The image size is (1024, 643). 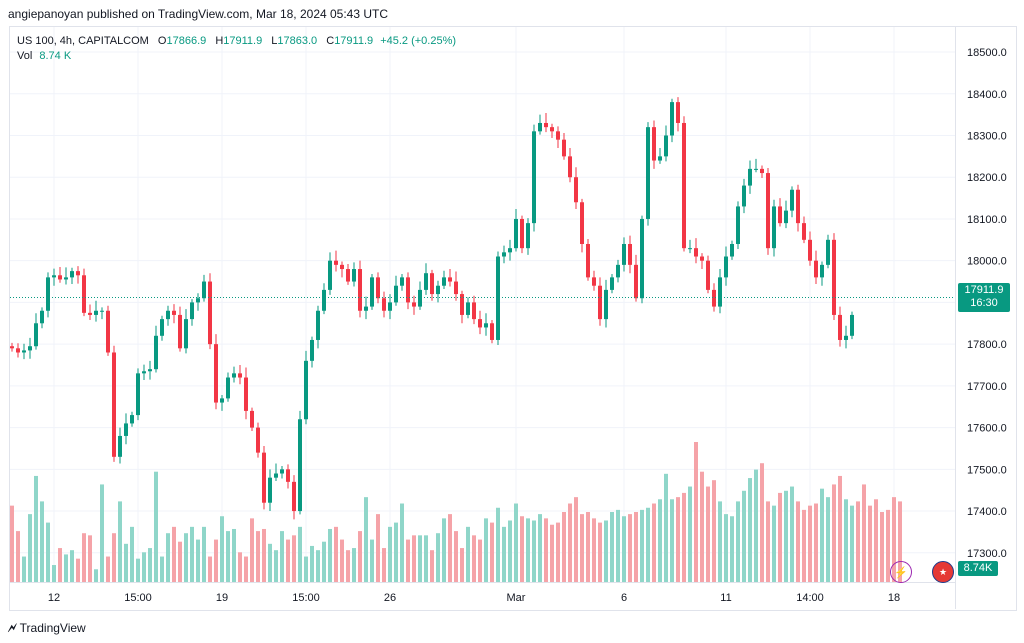 What do you see at coordinates (47, 628) in the screenshot?
I see `brand-footer: 🗲 TradingView` at bounding box center [47, 628].